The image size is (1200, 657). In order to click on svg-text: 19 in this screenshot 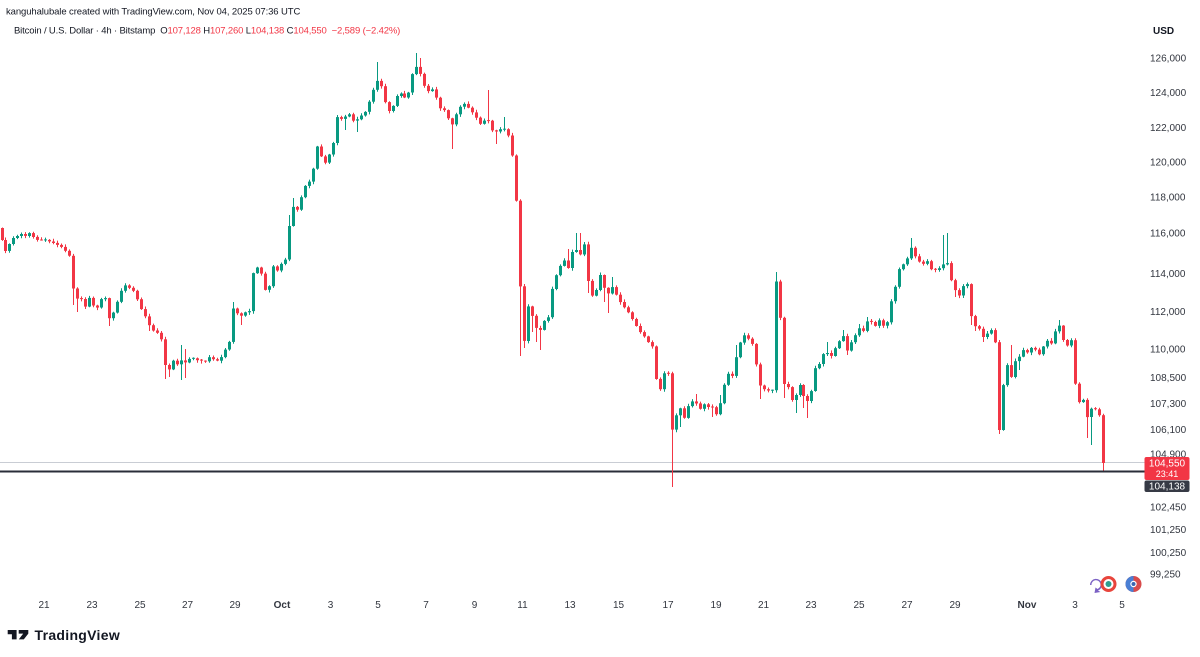, I will do `click(716, 605)`.